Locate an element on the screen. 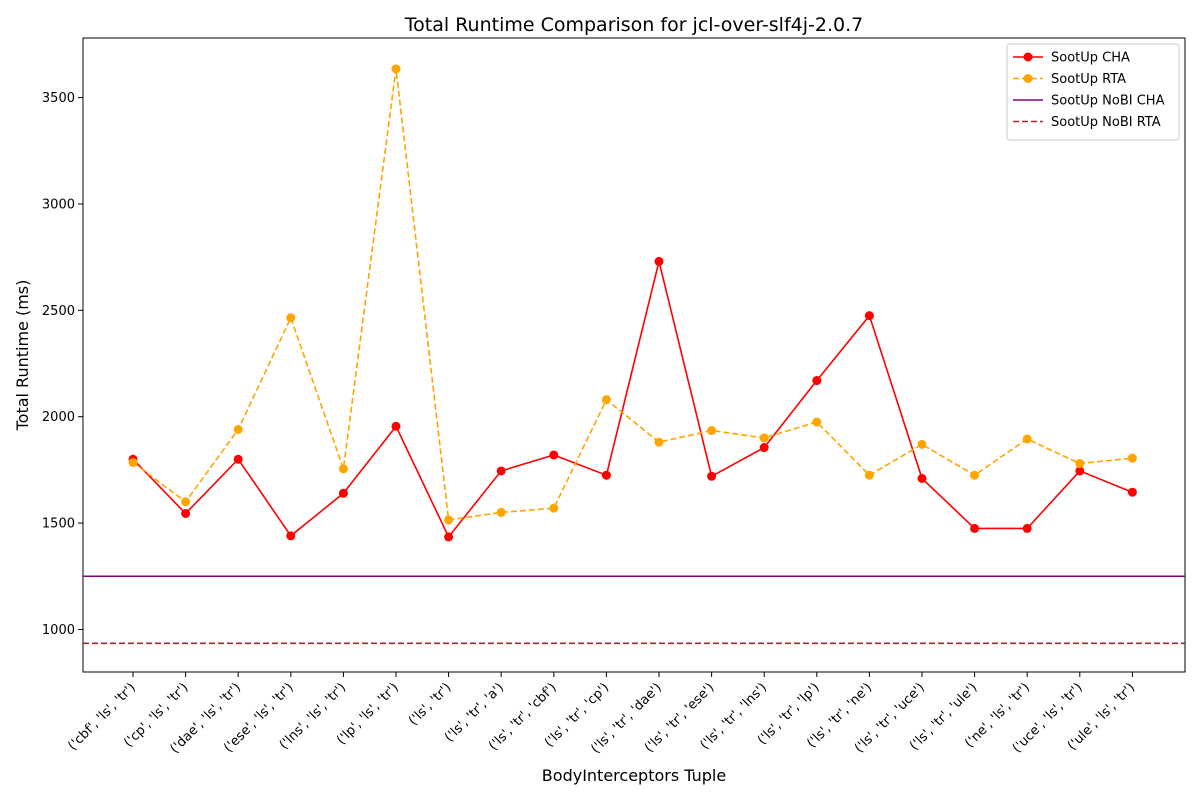  y-tick-label: 1000 is located at coordinates (58, 630).